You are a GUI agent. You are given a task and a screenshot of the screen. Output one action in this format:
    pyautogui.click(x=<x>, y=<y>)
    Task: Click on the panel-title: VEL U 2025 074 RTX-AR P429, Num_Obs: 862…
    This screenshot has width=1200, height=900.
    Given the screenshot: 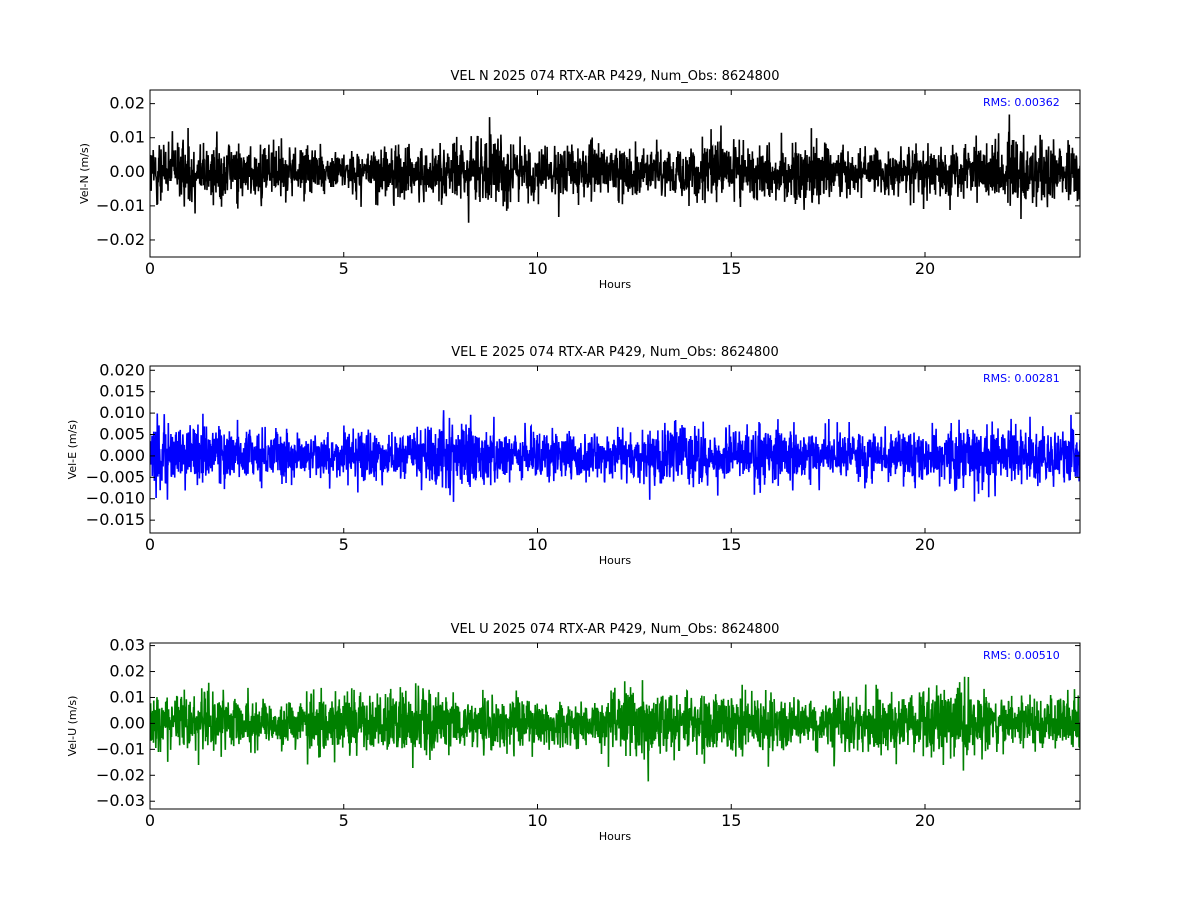 What is the action you would take?
    pyautogui.click(x=615, y=629)
    